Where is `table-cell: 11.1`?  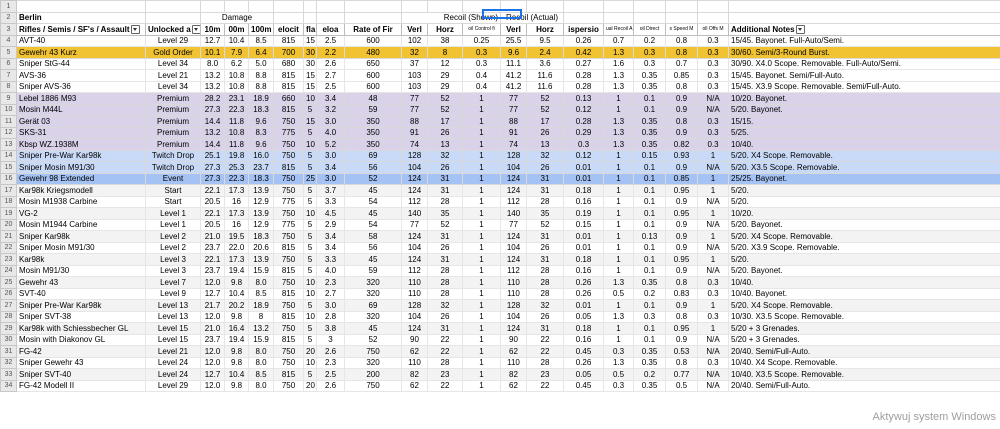 table-cell: 11.1 is located at coordinates (513, 63).